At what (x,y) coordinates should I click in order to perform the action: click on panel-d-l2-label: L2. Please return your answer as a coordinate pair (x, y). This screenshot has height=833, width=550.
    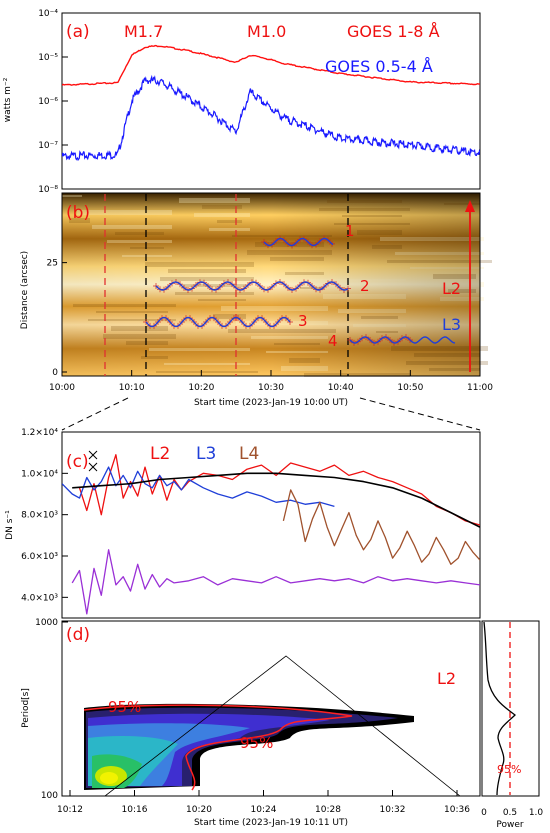
    Looking at the image, I should click on (446, 678).